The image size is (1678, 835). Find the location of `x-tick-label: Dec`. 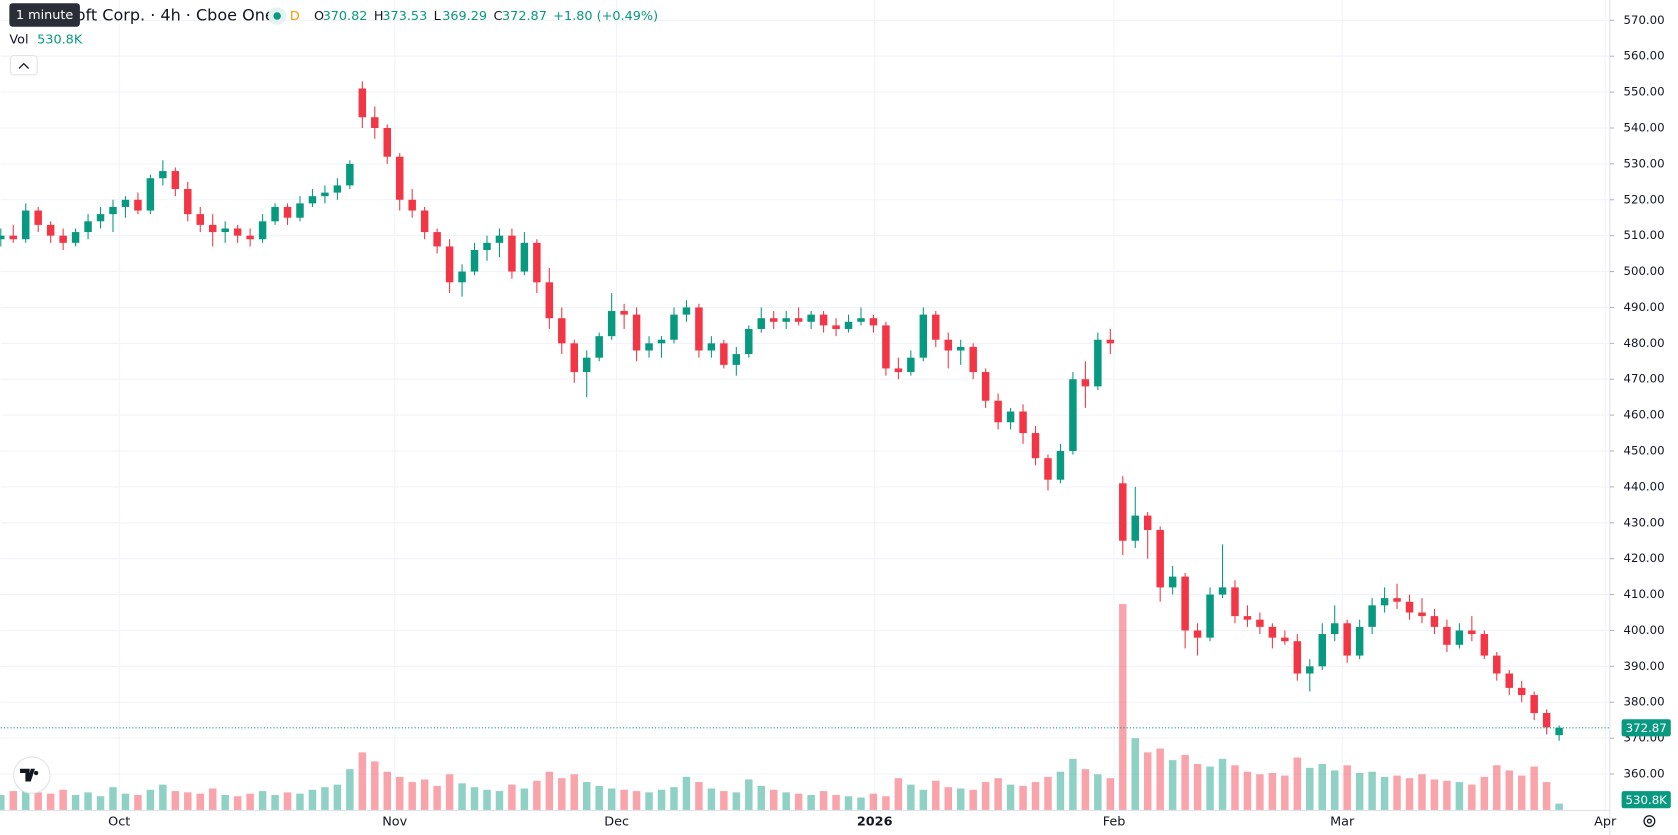

x-tick-label: Dec is located at coordinates (616, 822).